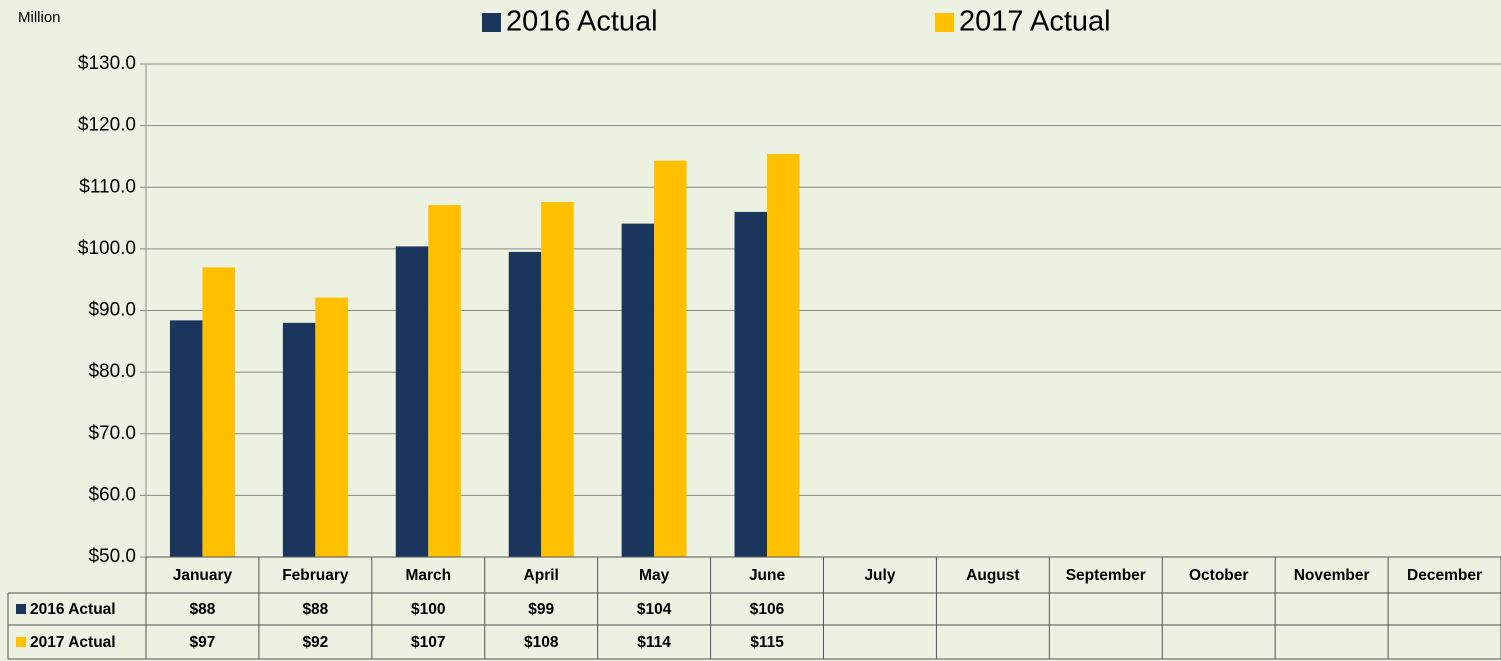 The image size is (1501, 661). Describe the element at coordinates (541, 642) in the screenshot. I see `table-cell: $108` at that location.